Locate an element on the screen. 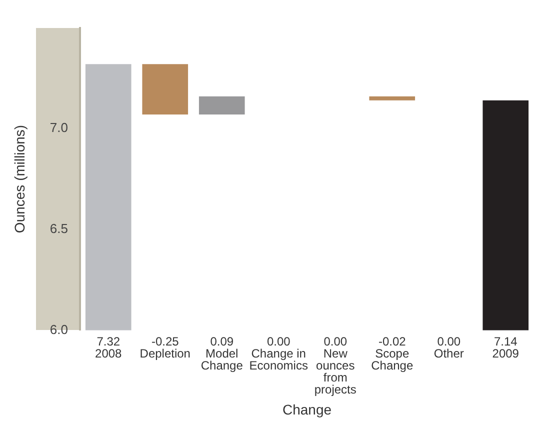  y-tick-label: 7.0 is located at coordinates (59, 128).